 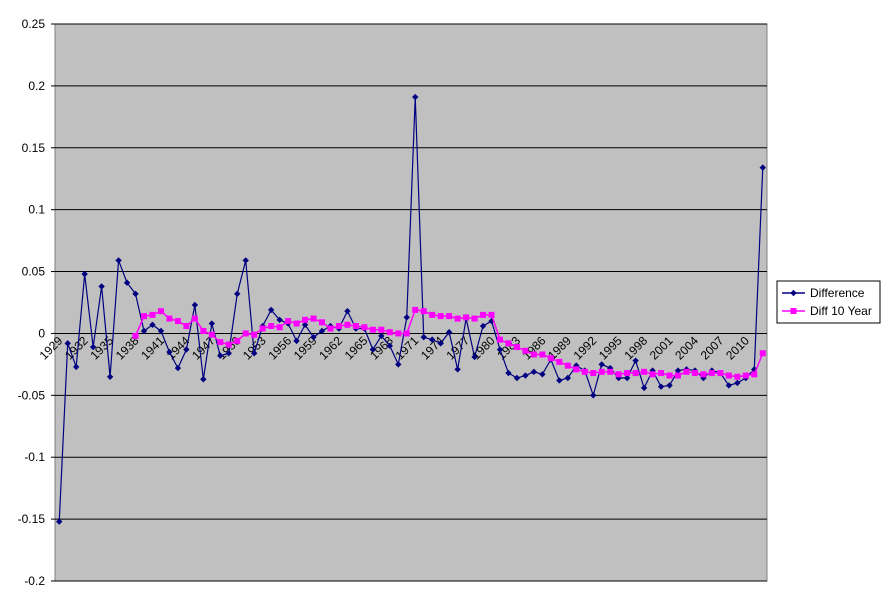 I want to click on legend-marker-diff-10-year, so click(x=793, y=311).